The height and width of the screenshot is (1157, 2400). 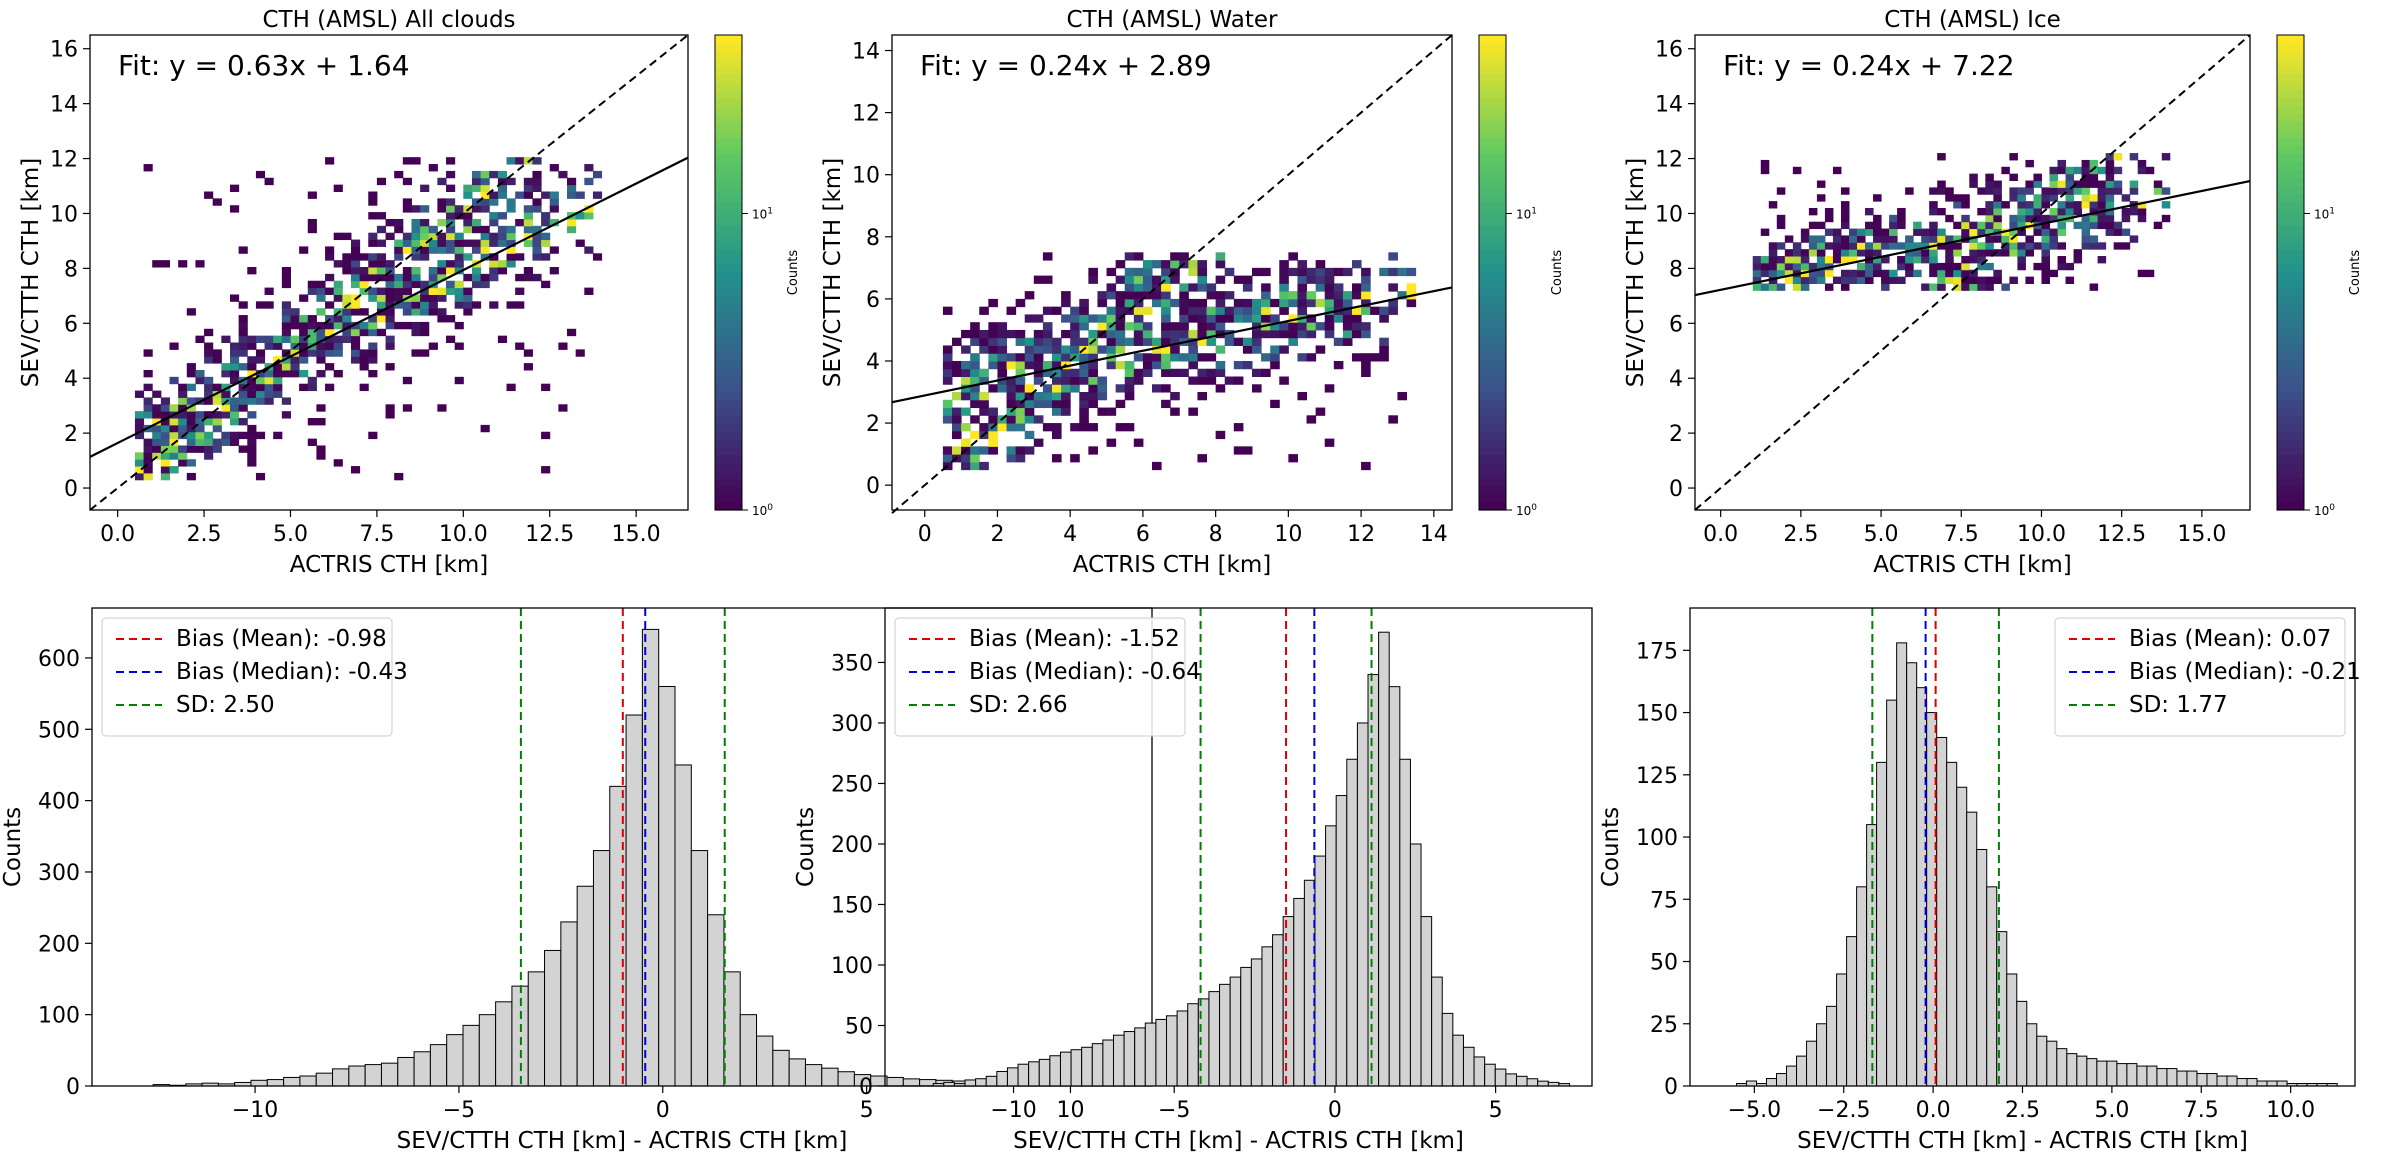 I want to click on chart-1-ylabel: SEV/CTTH CTH [km], so click(x=833, y=272).